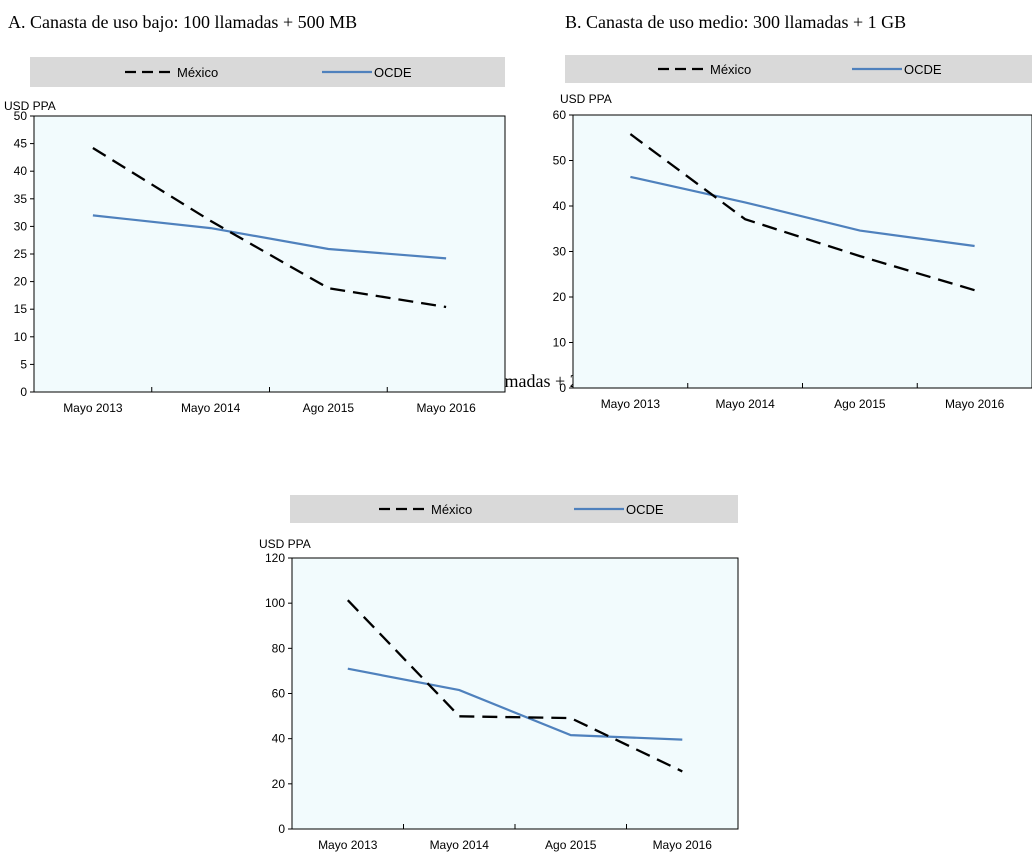 Image resolution: width=1032 pixels, height=859 pixels. Describe the element at coordinates (514, 509) in the screenshot. I see `chart-c-legend` at that location.